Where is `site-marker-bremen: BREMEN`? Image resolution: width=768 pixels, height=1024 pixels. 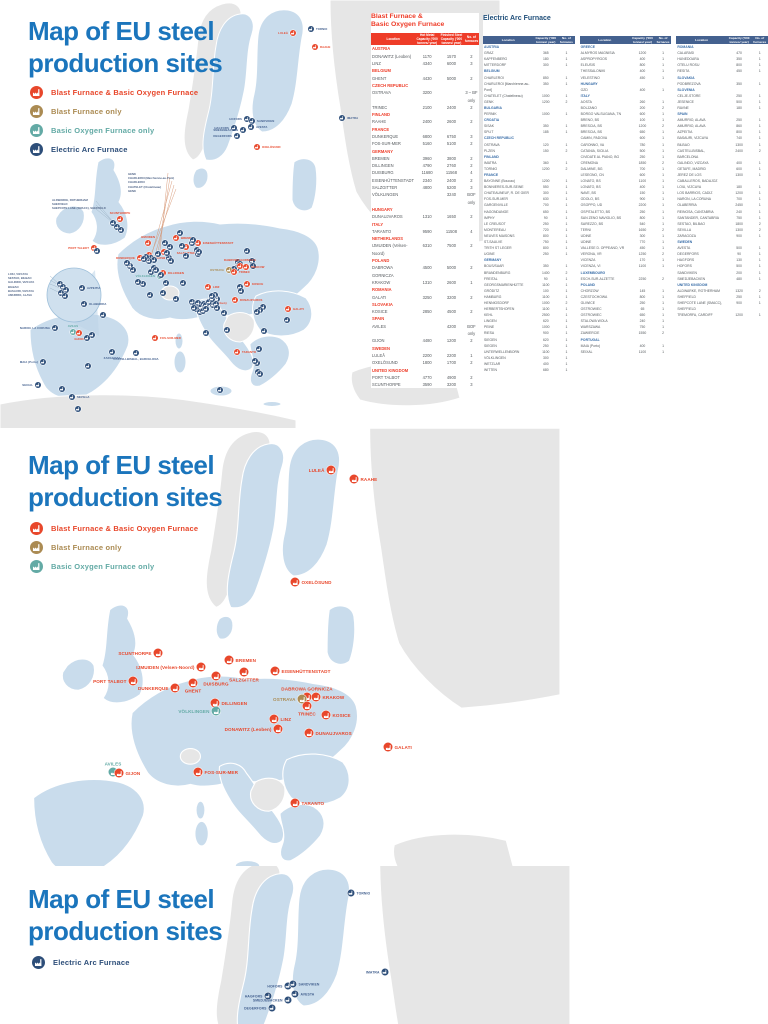 site-marker-bremen: BREMEN is located at coordinates (183, 238).